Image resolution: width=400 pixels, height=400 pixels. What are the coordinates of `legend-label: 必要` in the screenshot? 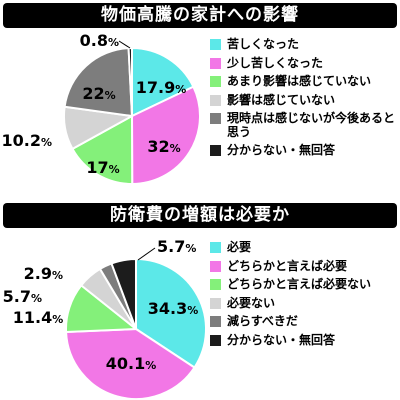 It's located at (239, 247).